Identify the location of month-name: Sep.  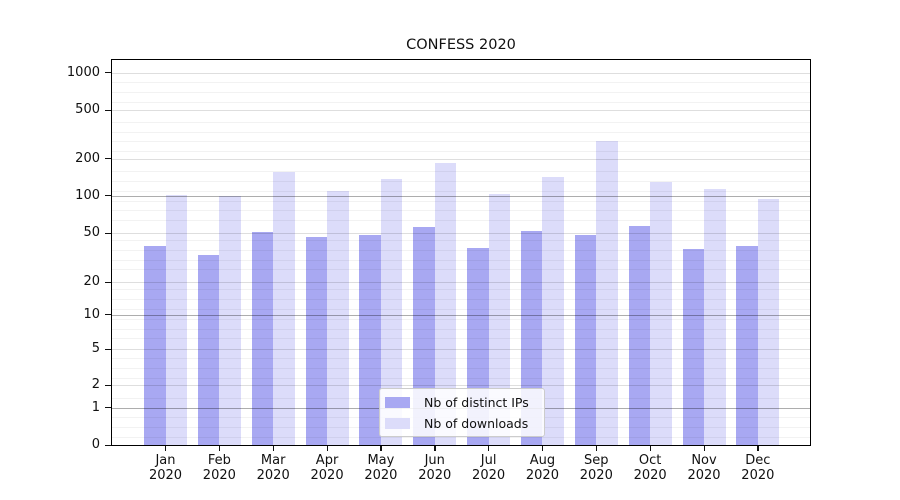
(596, 460).